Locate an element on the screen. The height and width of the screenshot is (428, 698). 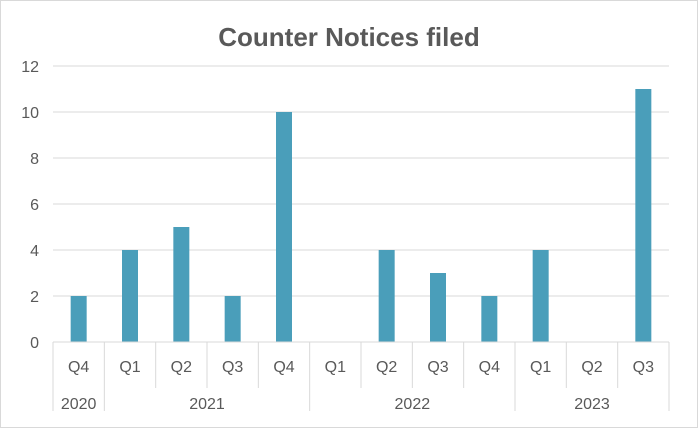
y-tick-label: 12 is located at coordinates (30, 67).